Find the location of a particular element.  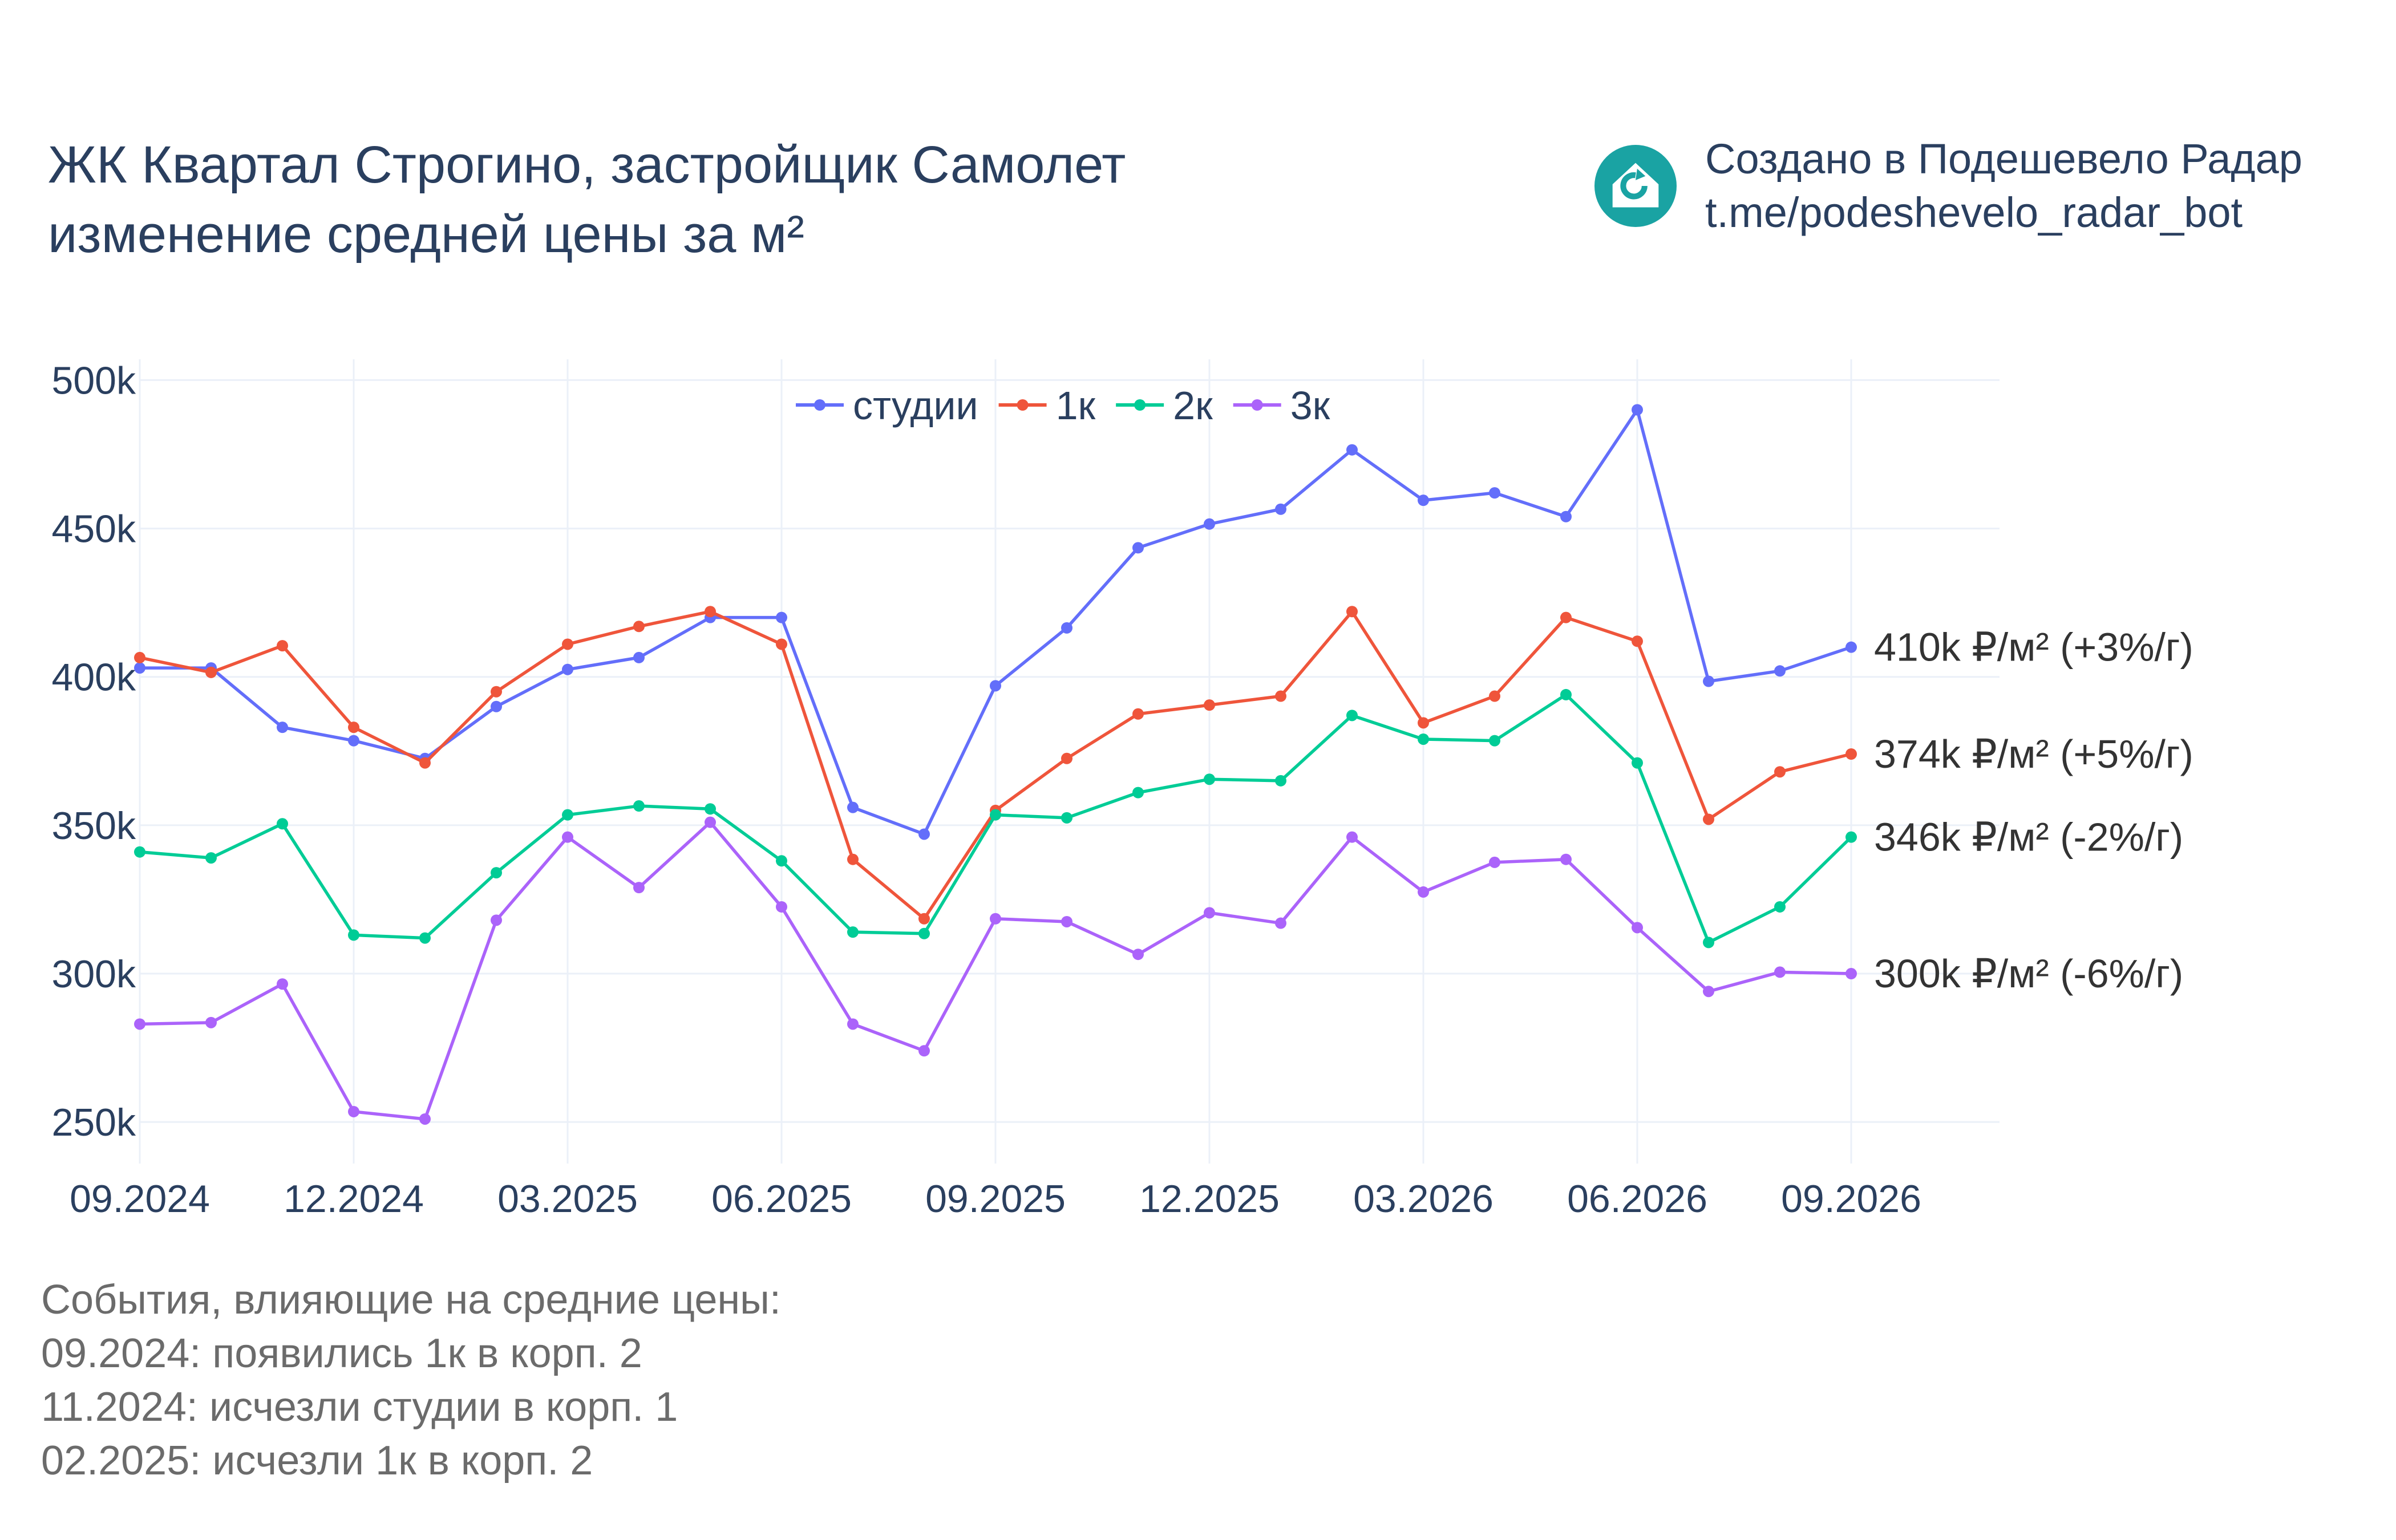

series-end-label: 374k ₽/м² (+5%/г) is located at coordinates (2034, 754).